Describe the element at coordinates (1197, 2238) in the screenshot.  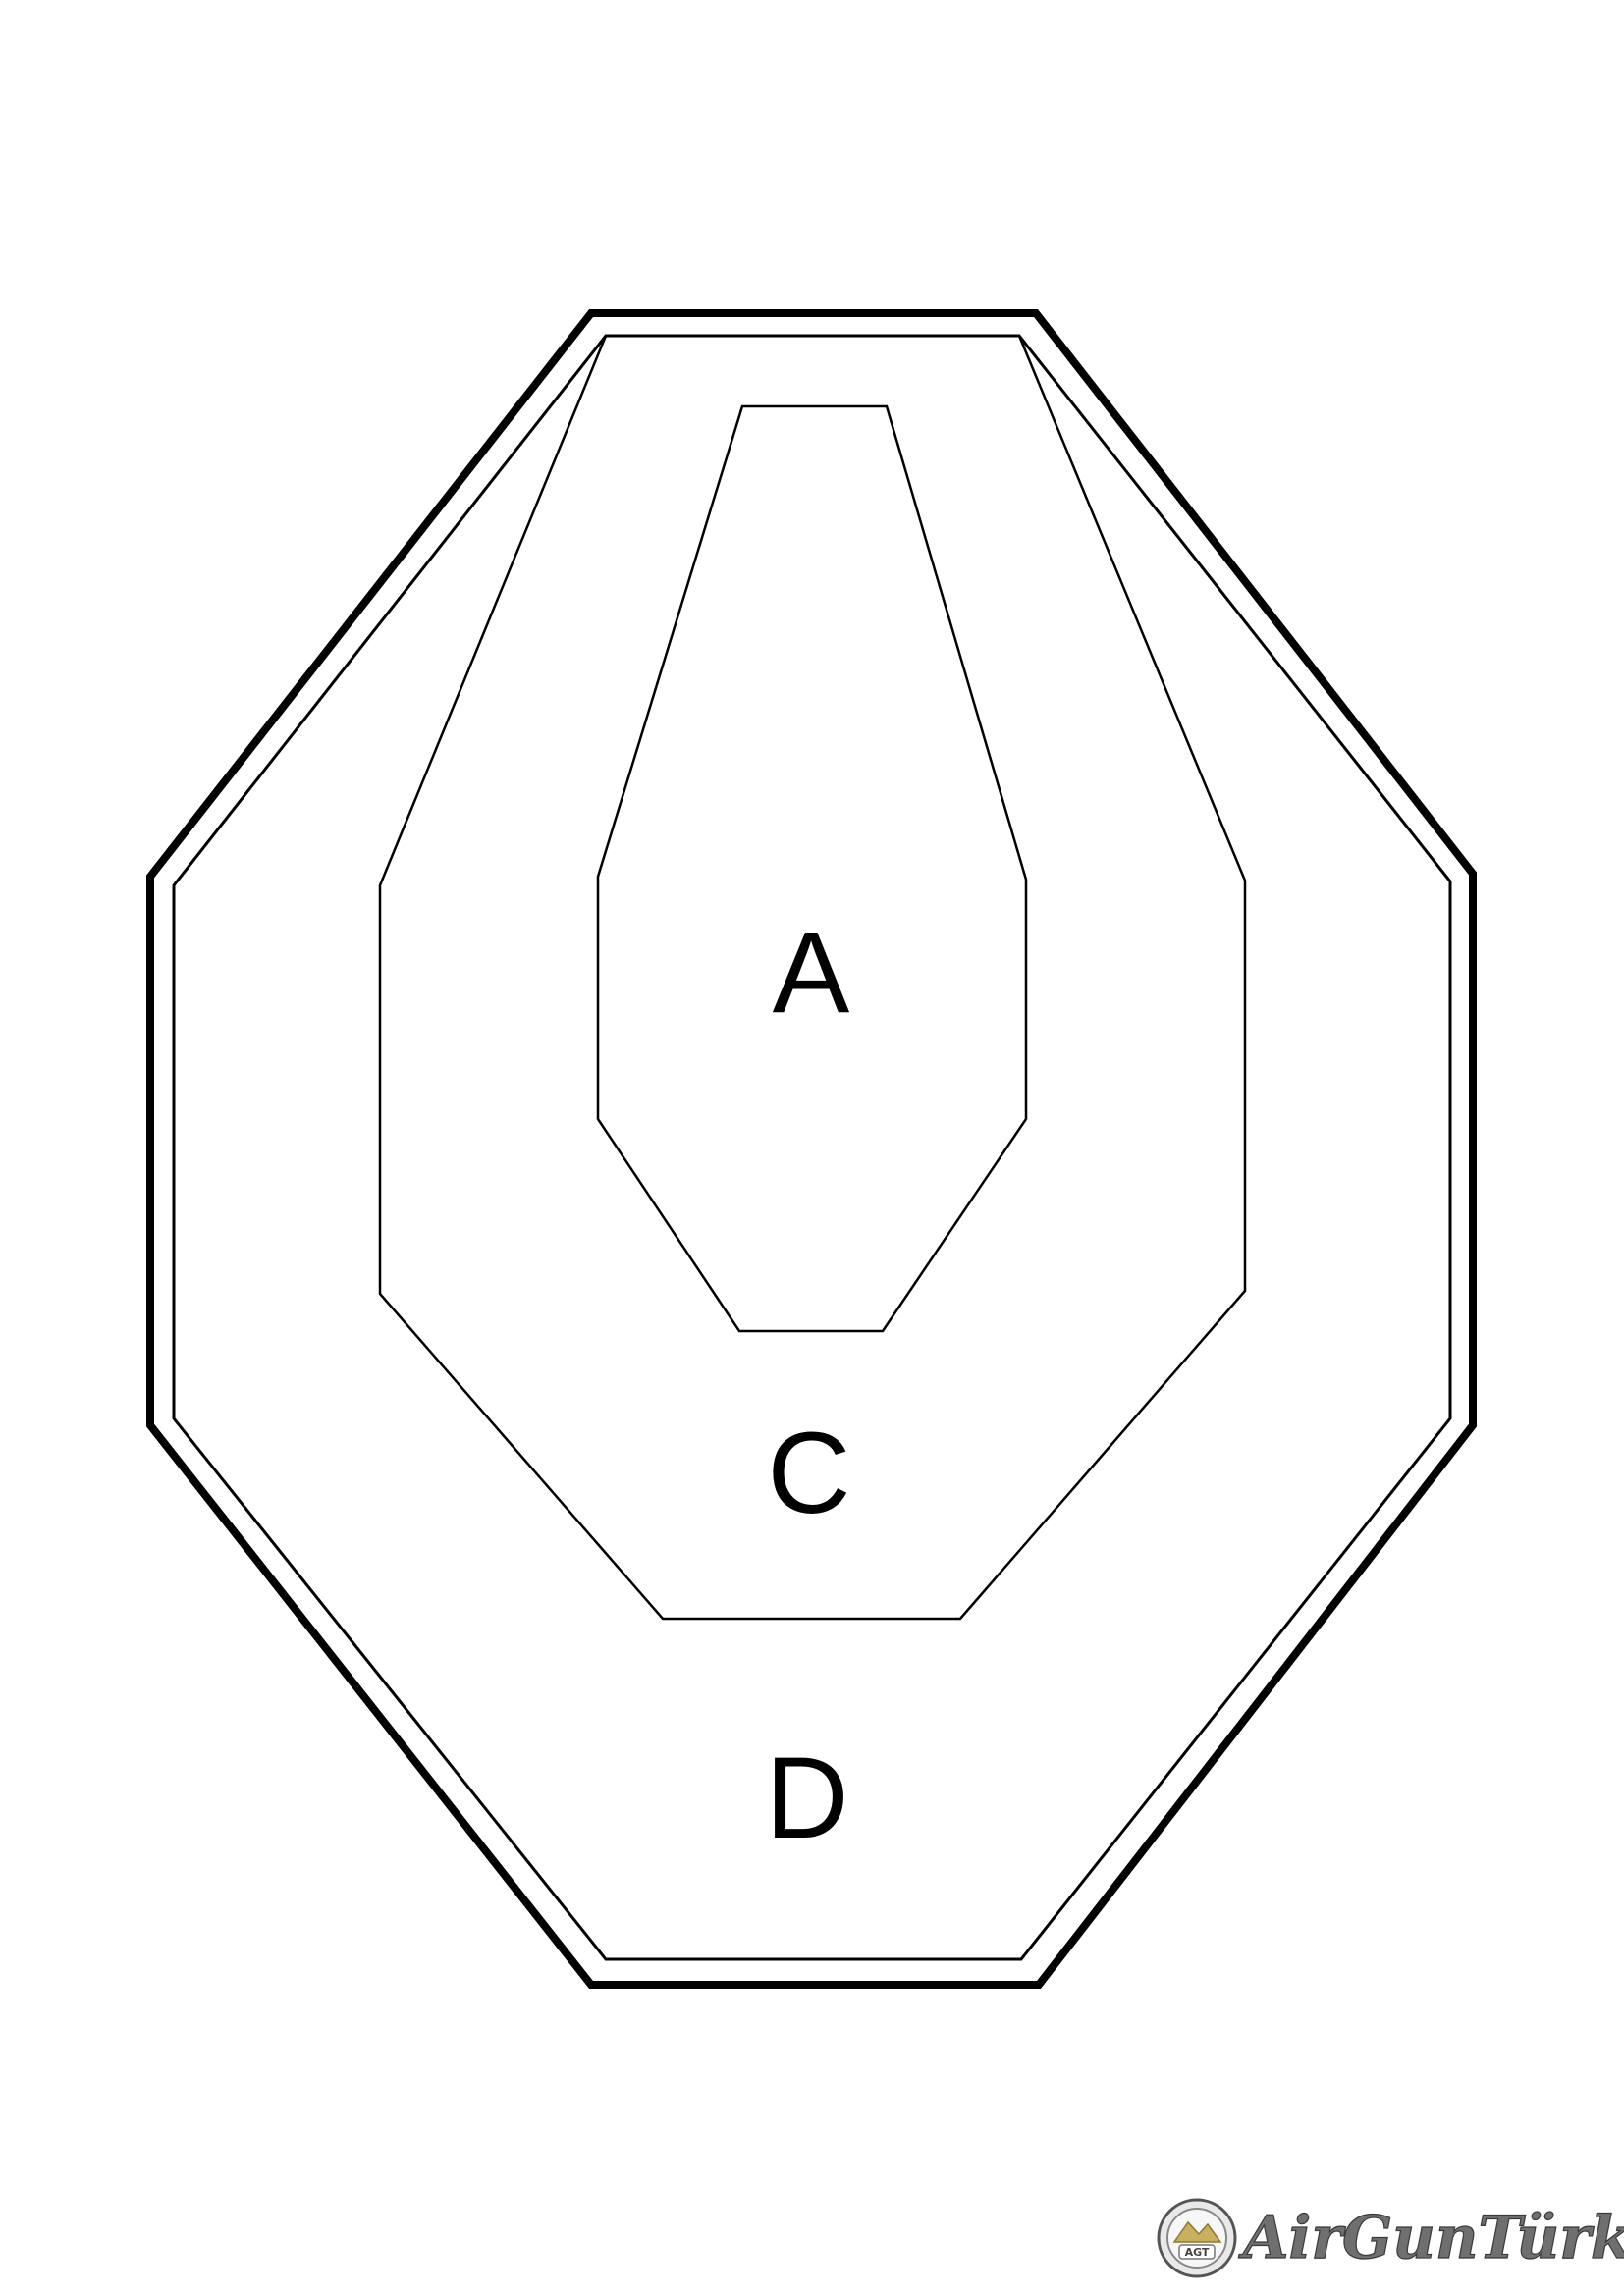
I see `airgunturk-emblem-icon: AGT` at that location.